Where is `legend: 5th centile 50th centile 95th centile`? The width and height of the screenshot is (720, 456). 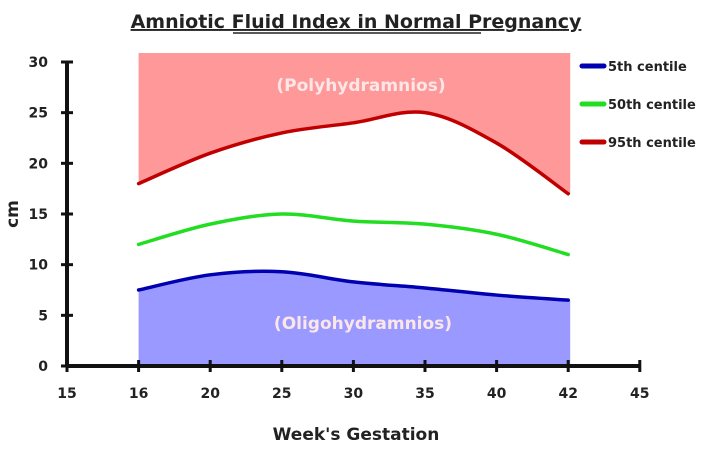
legend: 5th centile 50th centile 95th centile is located at coordinates (637, 105).